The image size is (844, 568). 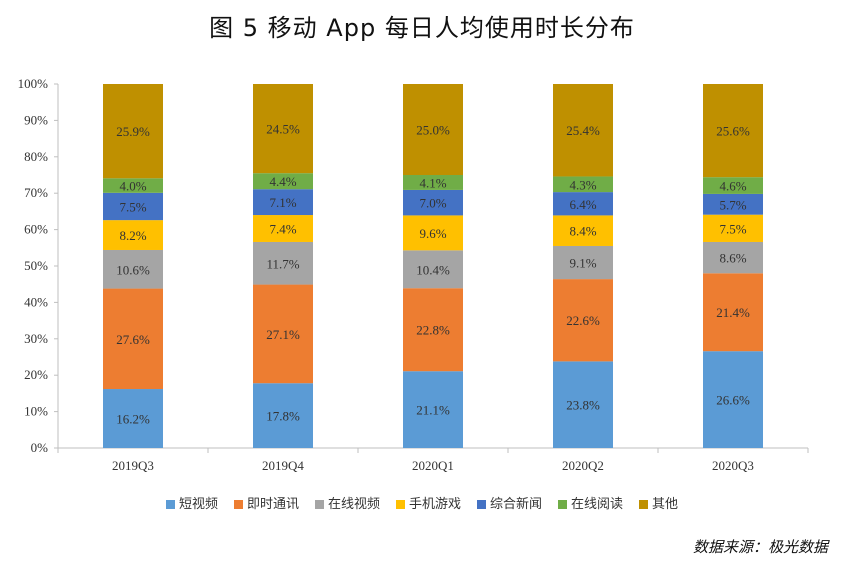 I want to click on data-label: 10.6%, so click(x=133, y=269).